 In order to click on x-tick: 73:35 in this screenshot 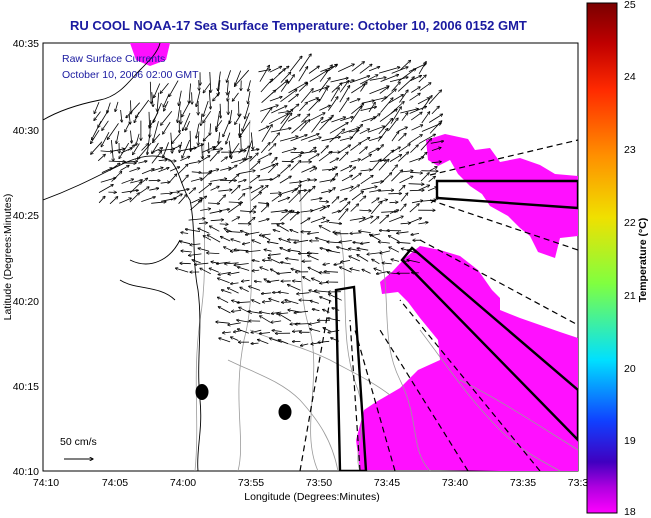, I will do `click(523, 483)`.